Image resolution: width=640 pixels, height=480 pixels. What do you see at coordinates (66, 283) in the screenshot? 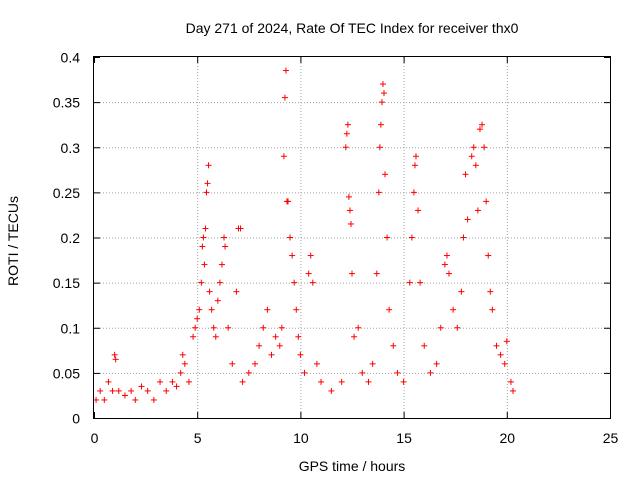
I see `y-tick-label: 0.15` at bounding box center [66, 283].